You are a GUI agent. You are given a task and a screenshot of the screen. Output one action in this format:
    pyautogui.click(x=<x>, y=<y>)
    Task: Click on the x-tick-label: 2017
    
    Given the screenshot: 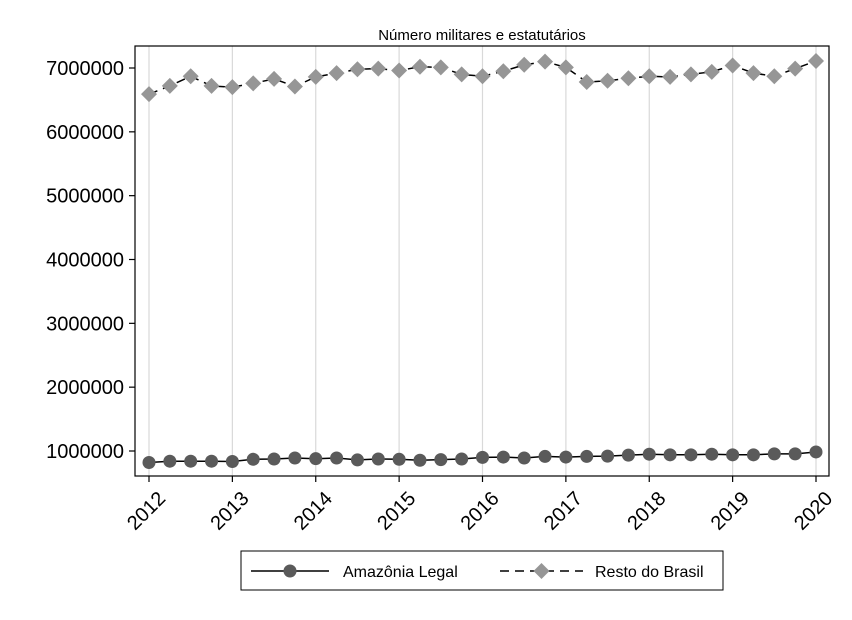 What is the action you would take?
    pyautogui.click(x=563, y=511)
    